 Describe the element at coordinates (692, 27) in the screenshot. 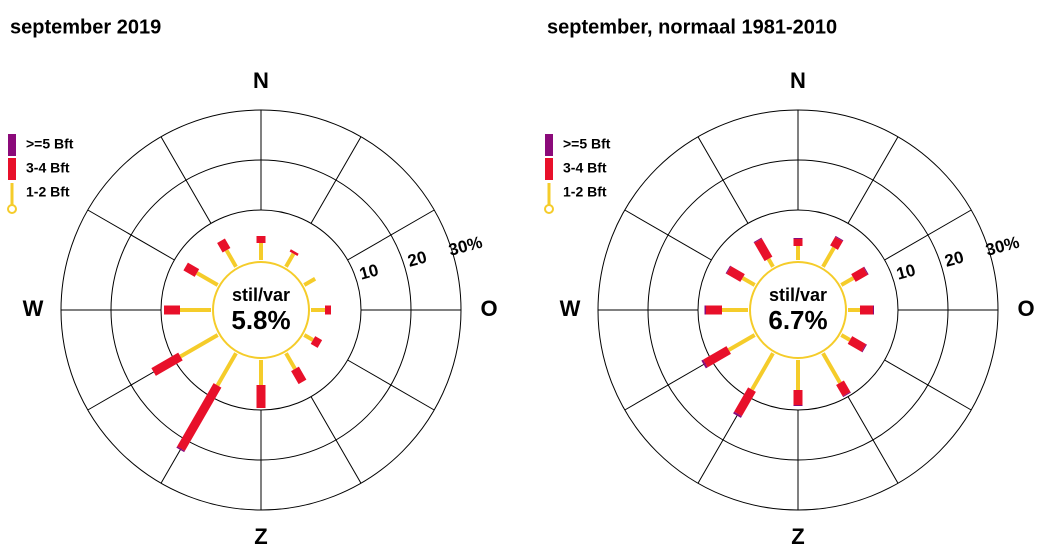

I see `chart-title: september, normaal 1981-2010` at that location.